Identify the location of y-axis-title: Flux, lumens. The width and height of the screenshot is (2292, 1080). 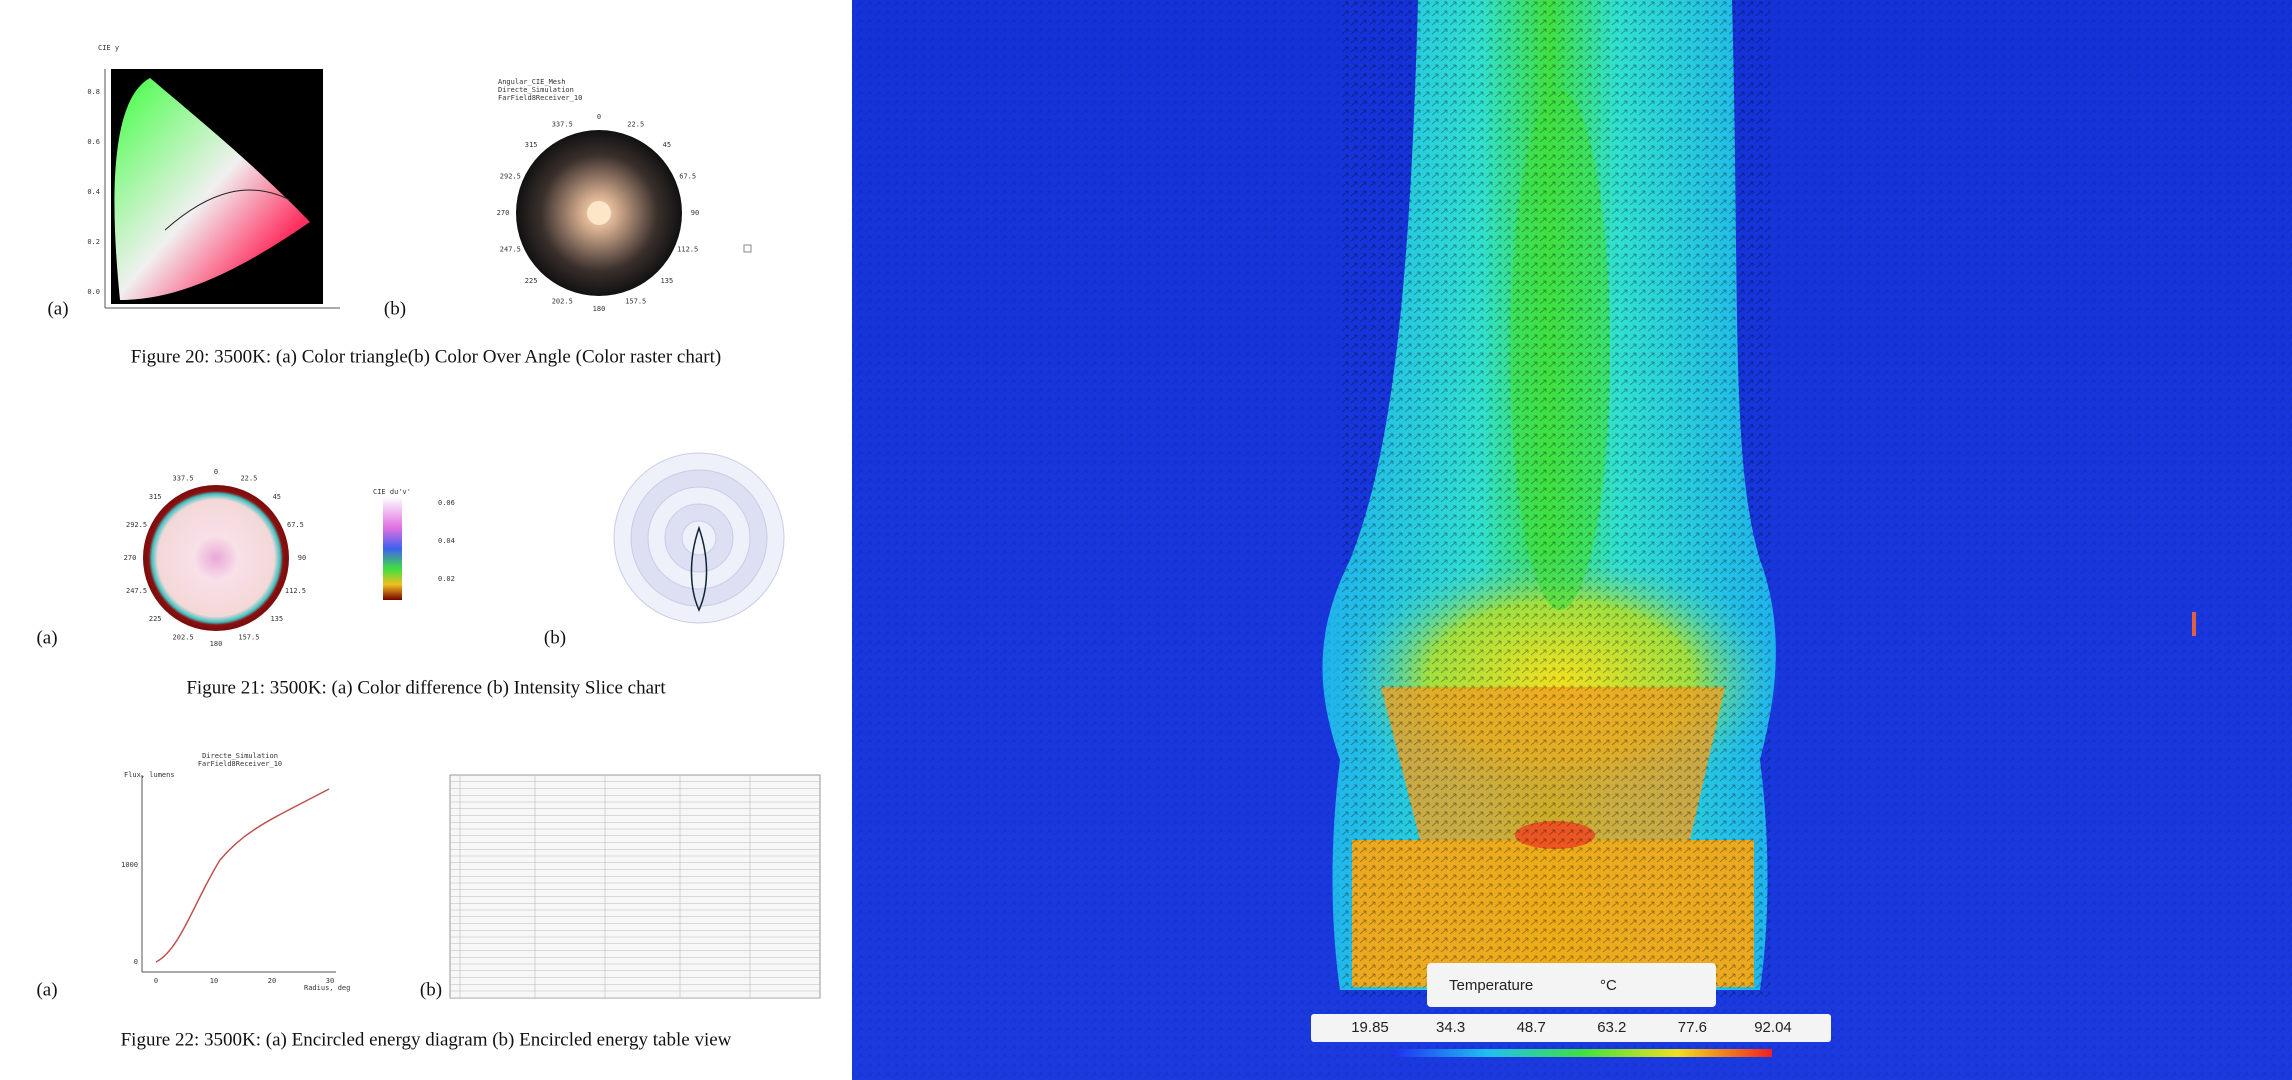
(149, 775).